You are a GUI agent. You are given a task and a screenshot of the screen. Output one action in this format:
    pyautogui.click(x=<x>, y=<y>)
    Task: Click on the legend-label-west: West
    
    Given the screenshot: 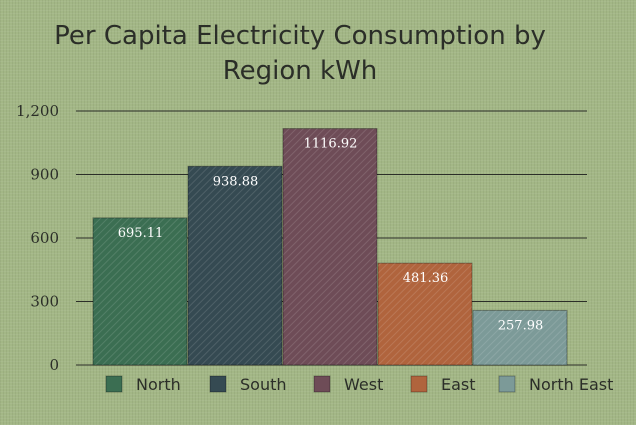 What is the action you would take?
    pyautogui.click(x=363, y=384)
    